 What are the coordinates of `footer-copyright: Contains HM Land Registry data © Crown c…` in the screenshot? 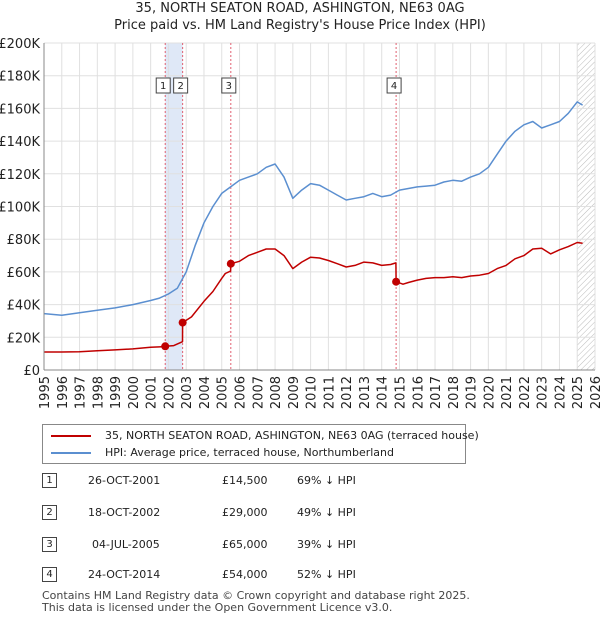 It's located at (256, 595).